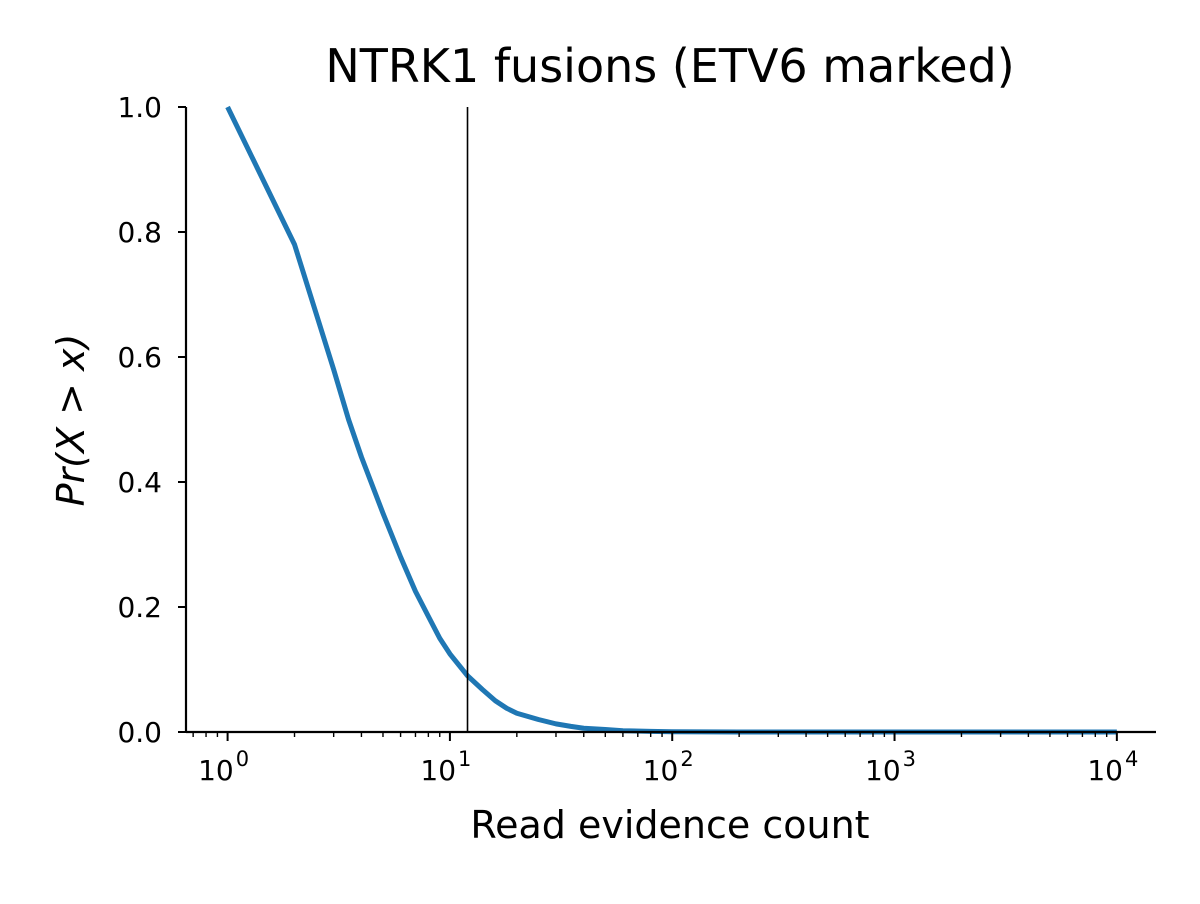  What do you see at coordinates (139, 482) in the screenshot?
I see `y-tick-label: 0.4` at bounding box center [139, 482].